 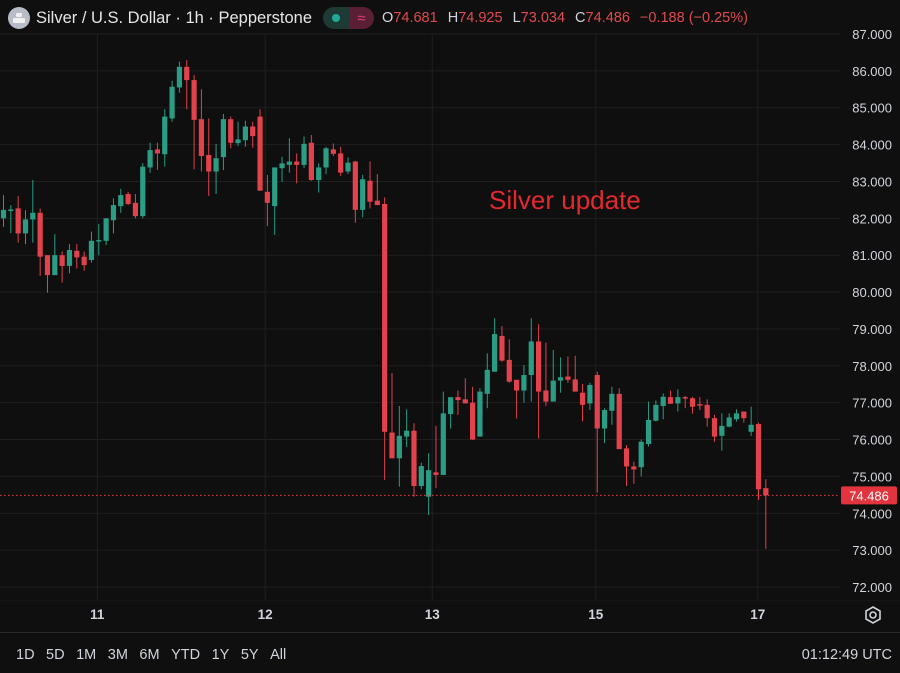 I want to click on symbol-title: Silver / U.S. Dollar · 1h · Pepperstone, so click(x=174, y=17).